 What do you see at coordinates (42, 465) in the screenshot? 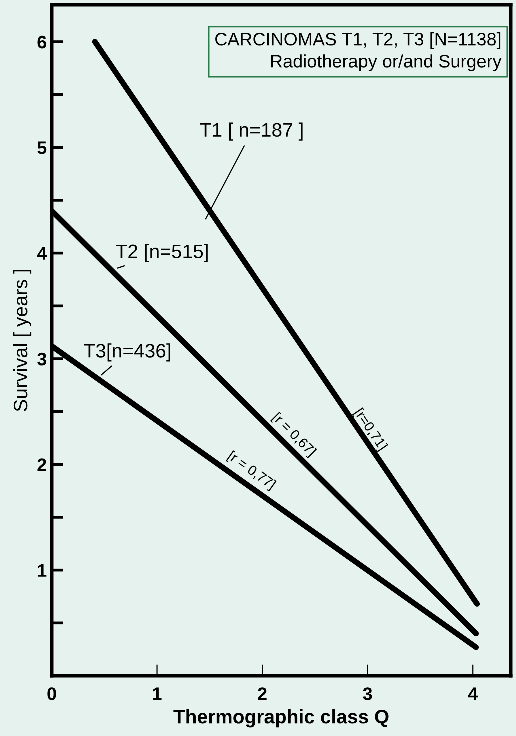
I see `y-tick-label: 2` at bounding box center [42, 465].